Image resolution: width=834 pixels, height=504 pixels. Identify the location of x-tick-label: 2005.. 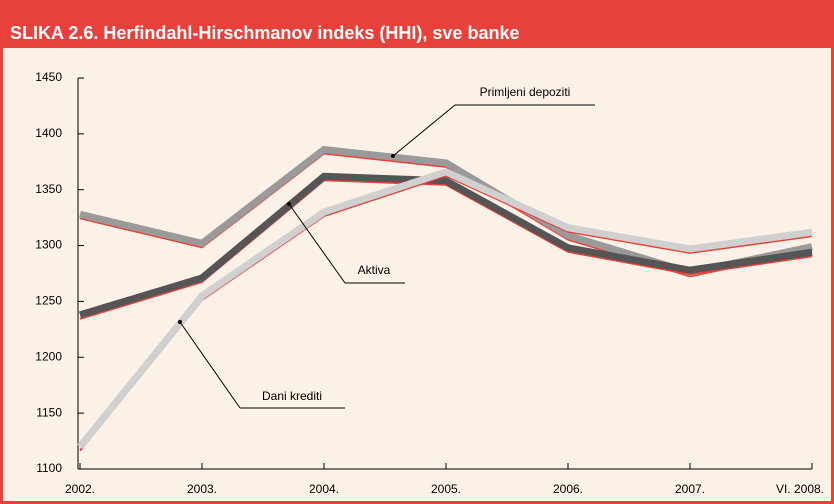
(446, 489).